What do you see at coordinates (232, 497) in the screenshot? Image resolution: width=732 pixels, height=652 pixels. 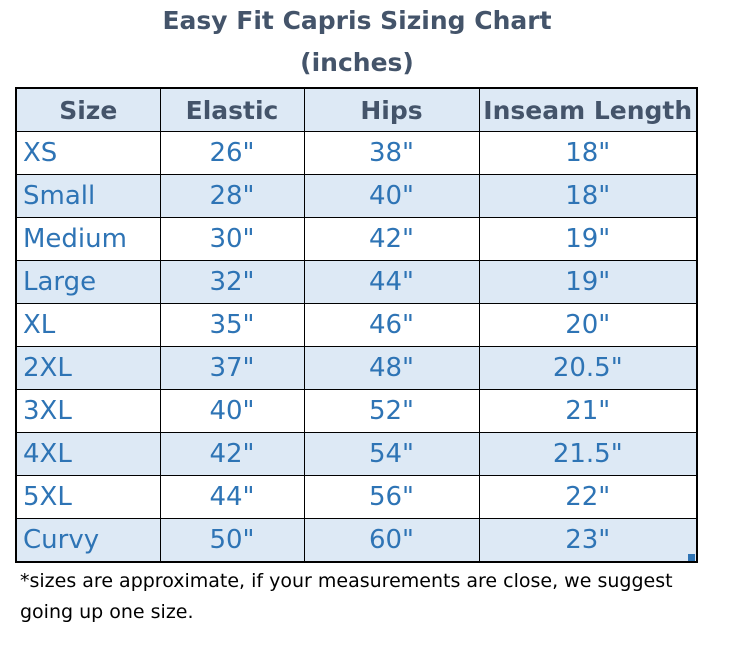 I see `cell-elastic: 44"` at bounding box center [232, 497].